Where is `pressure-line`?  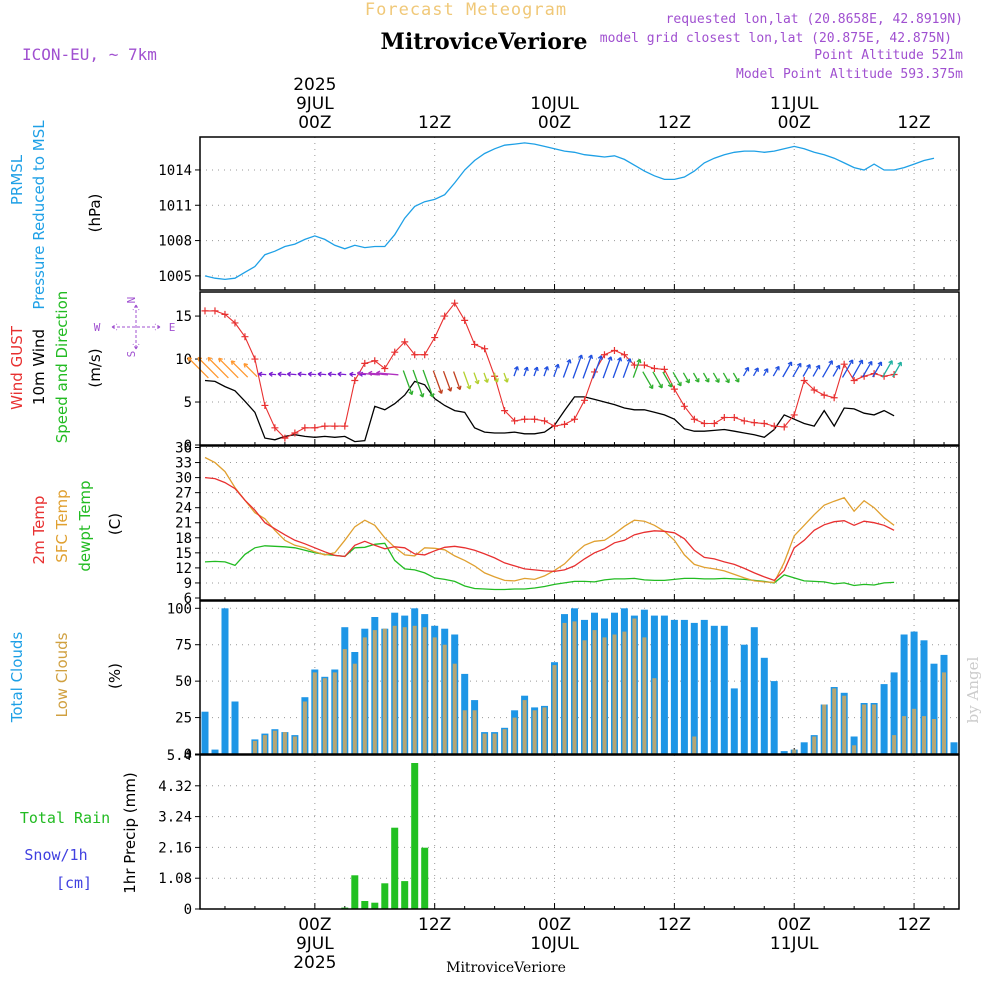 pressure-line is located at coordinates (569, 211).